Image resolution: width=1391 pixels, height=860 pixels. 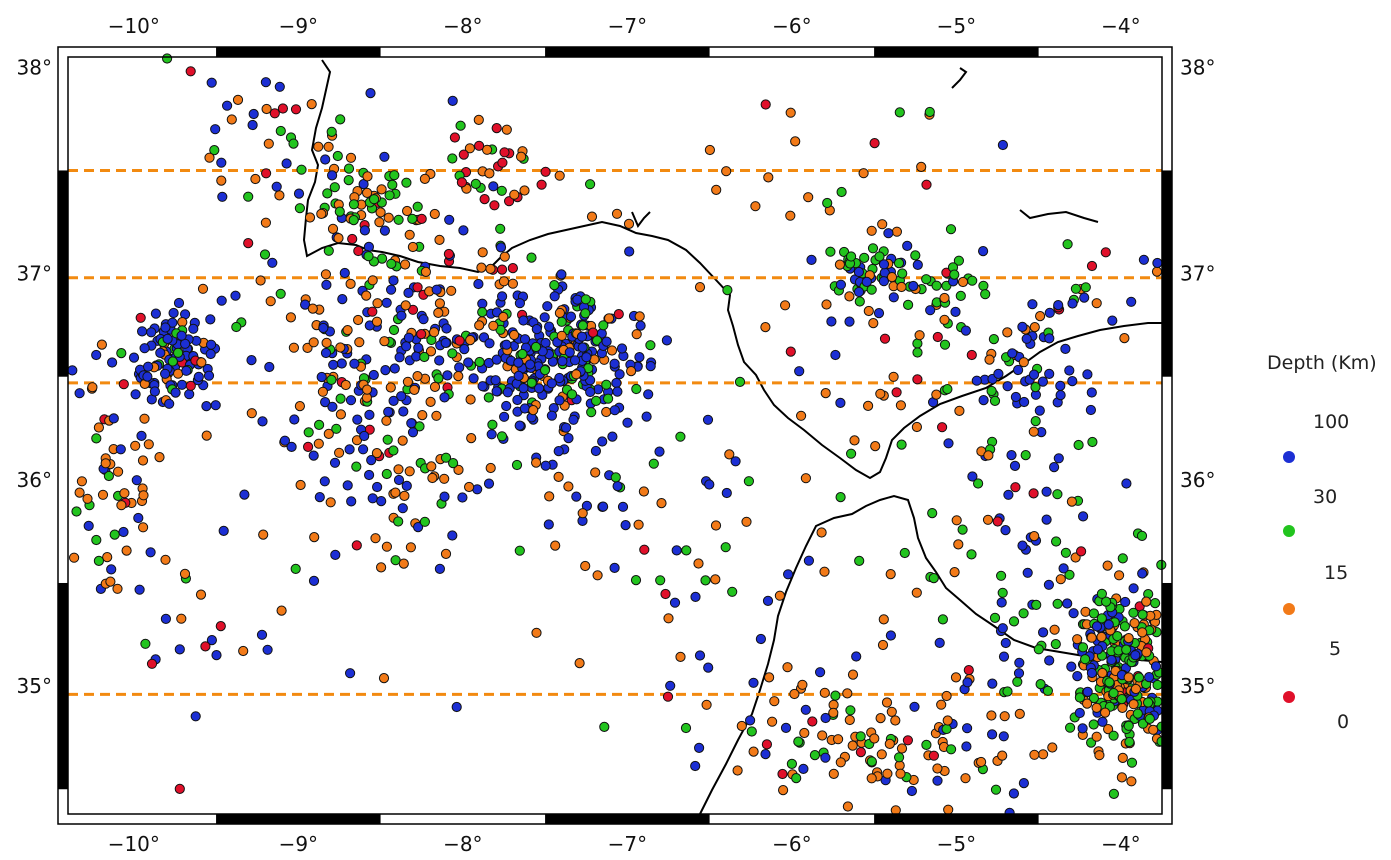 I want to click on frame-bar-bottom, so click(x=956, y=819).